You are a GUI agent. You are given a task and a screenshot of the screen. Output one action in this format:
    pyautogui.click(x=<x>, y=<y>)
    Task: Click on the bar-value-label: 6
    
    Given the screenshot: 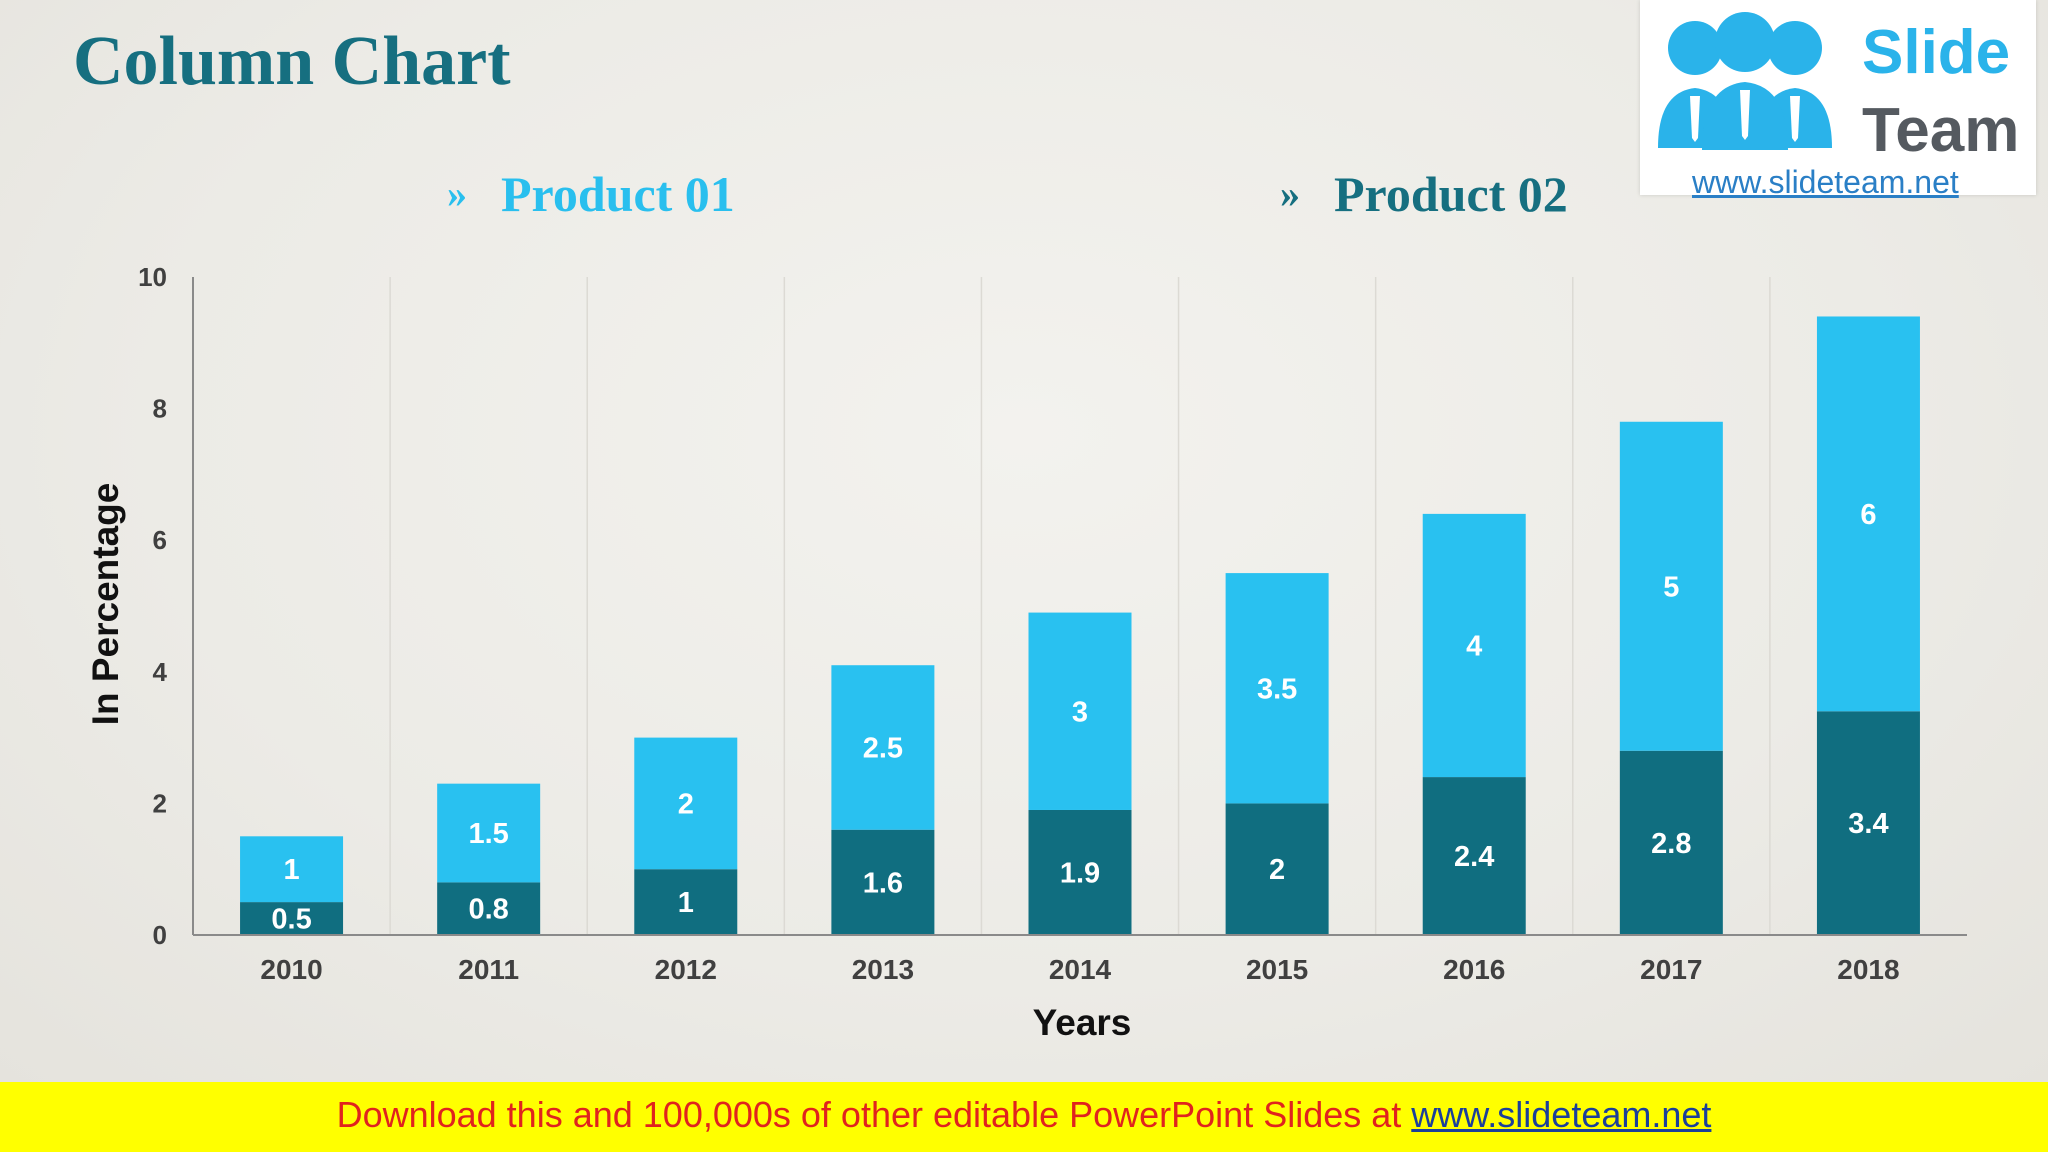 What is the action you would take?
    pyautogui.click(x=1868, y=515)
    